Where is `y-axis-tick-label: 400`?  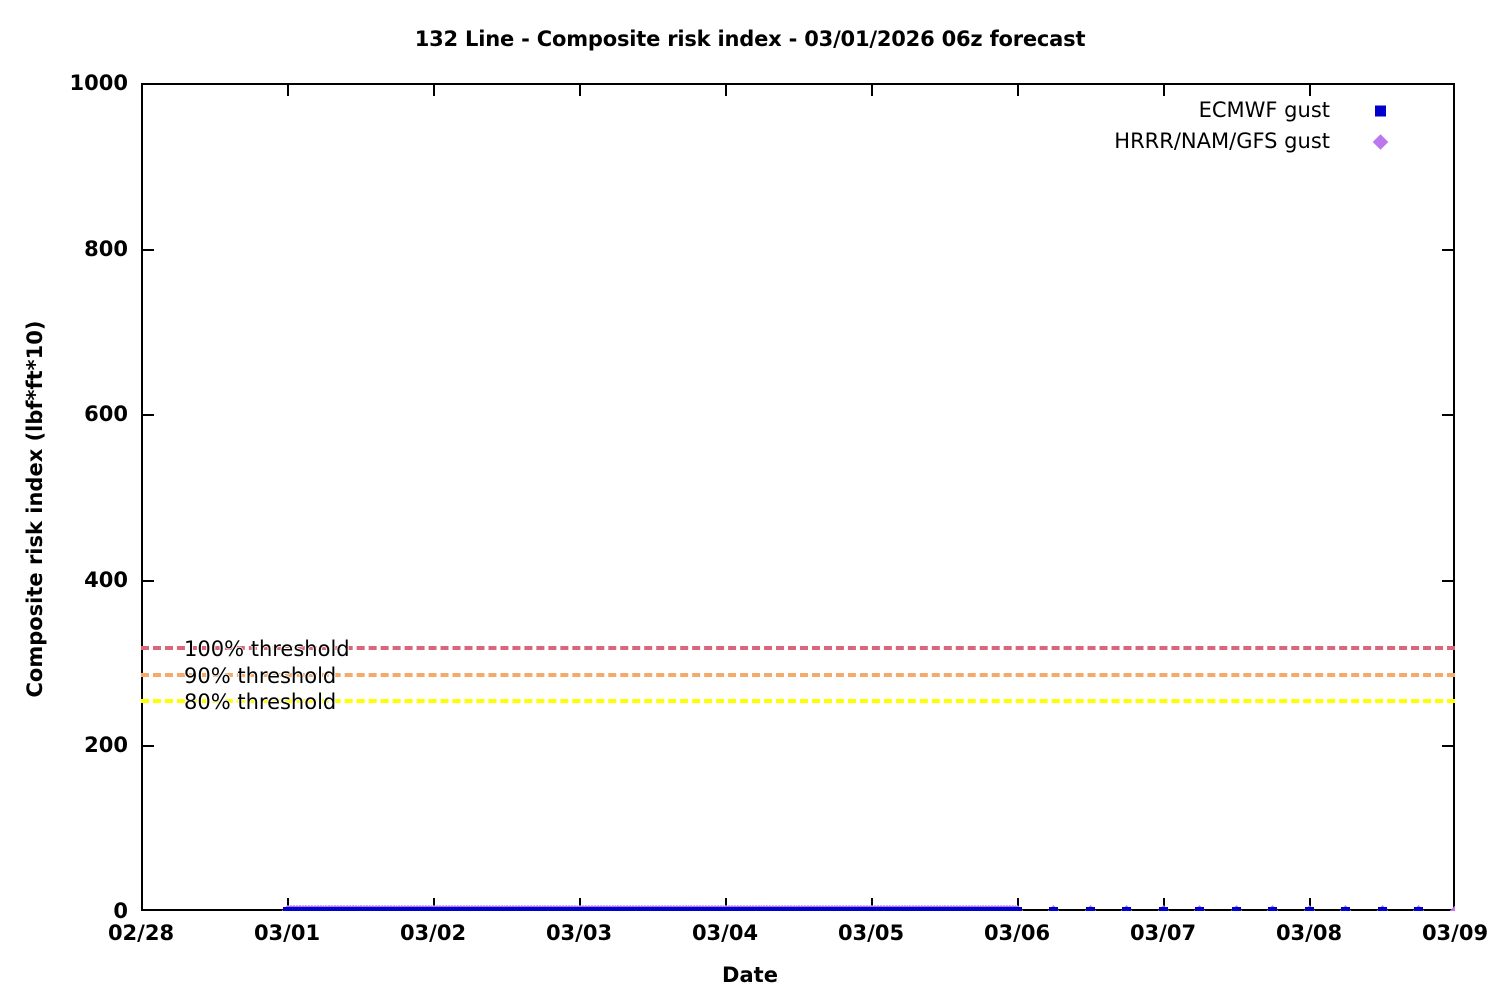 y-axis-tick-label: 400 is located at coordinates (106, 579).